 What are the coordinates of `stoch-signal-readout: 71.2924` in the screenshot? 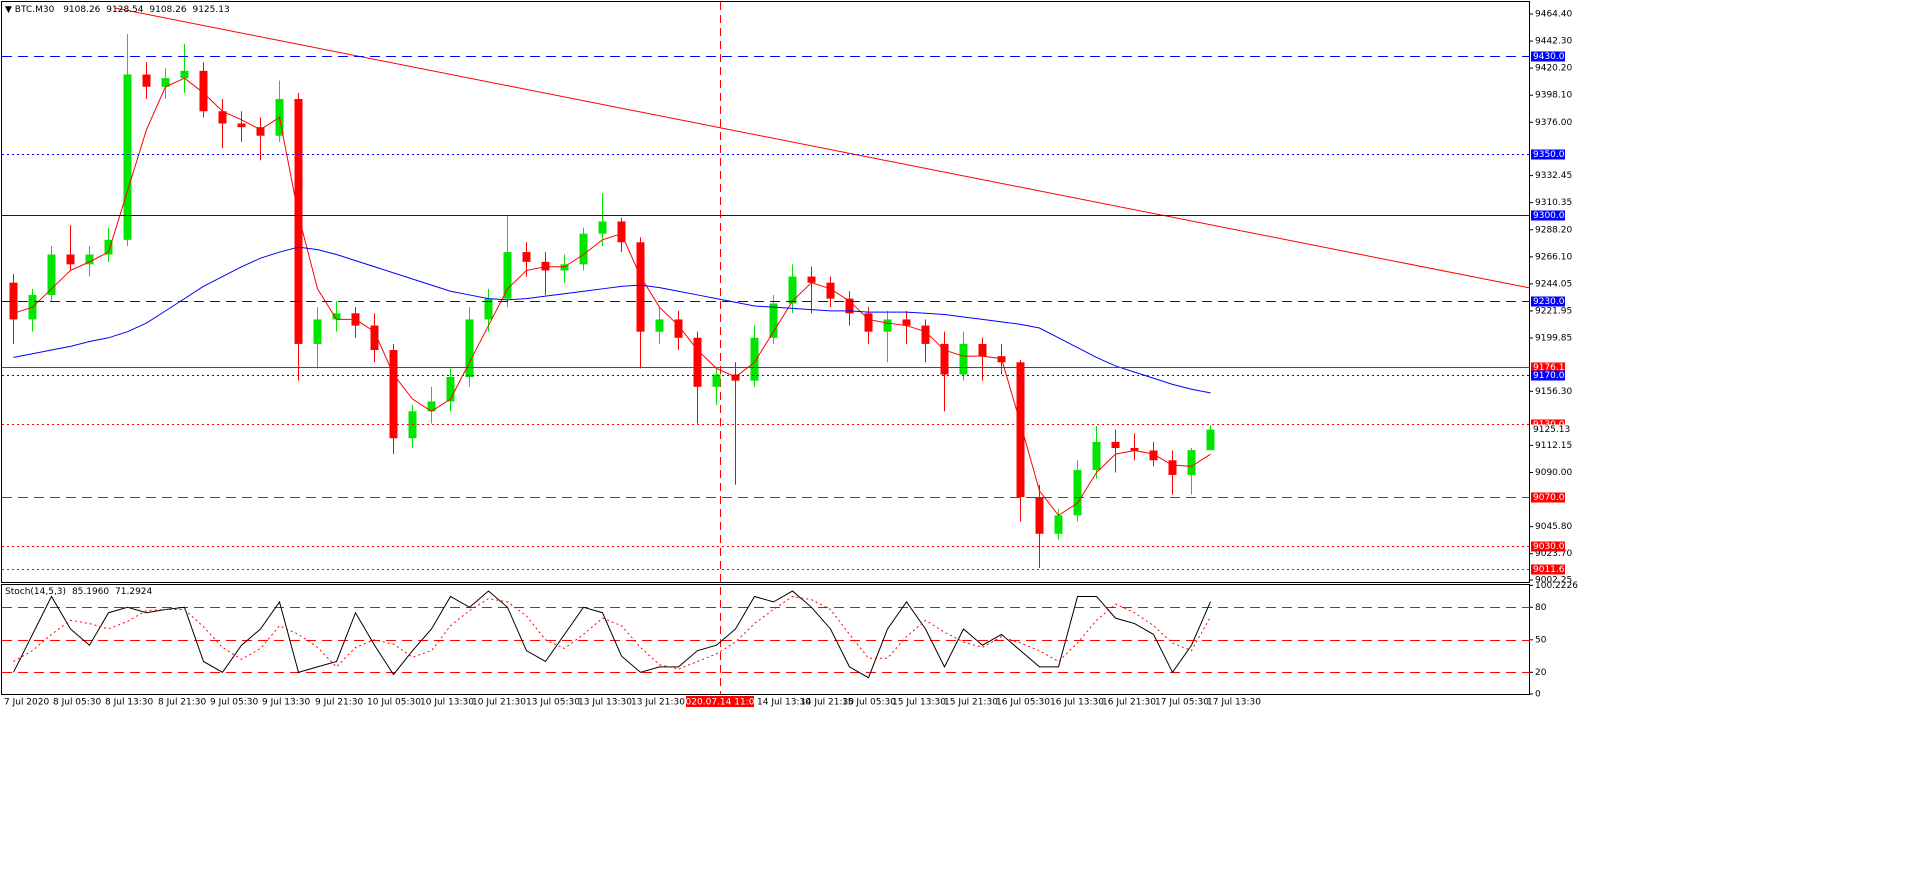 It's located at (133, 592).